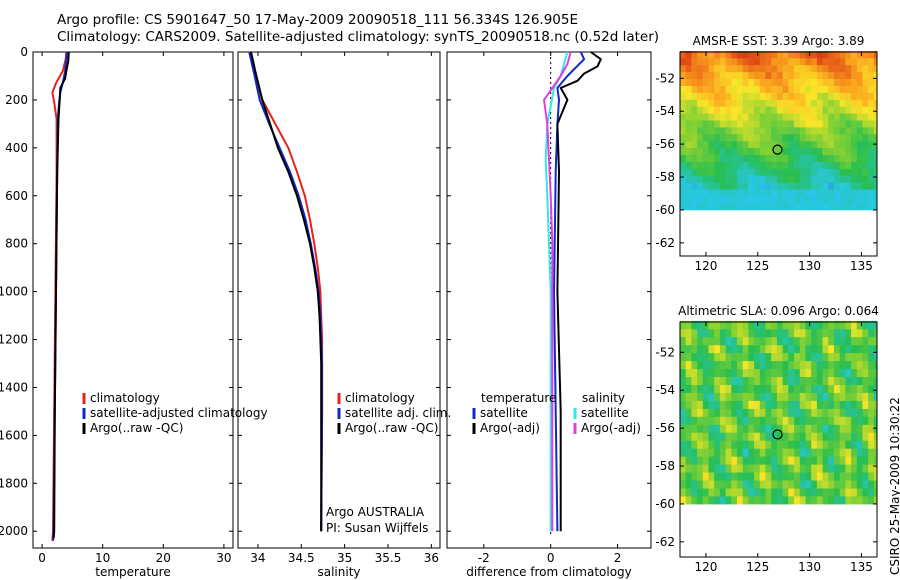 Image resolution: width=900 pixels, height=580 pixels. Describe the element at coordinates (16, 100) in the screenshot. I see `depth-tick-label: 200` at that location.